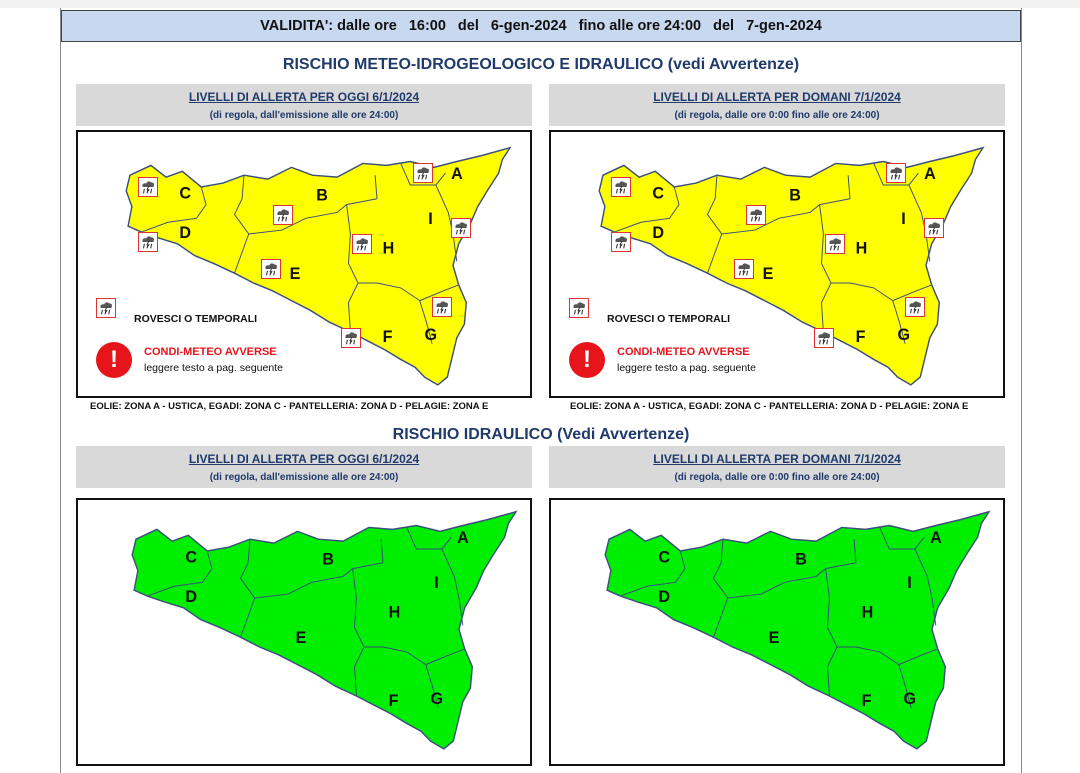 Image resolution: width=1080 pixels, height=773 pixels. I want to click on map-hydraulic-tomorrow: A B C D E F G H I, so click(777, 632).